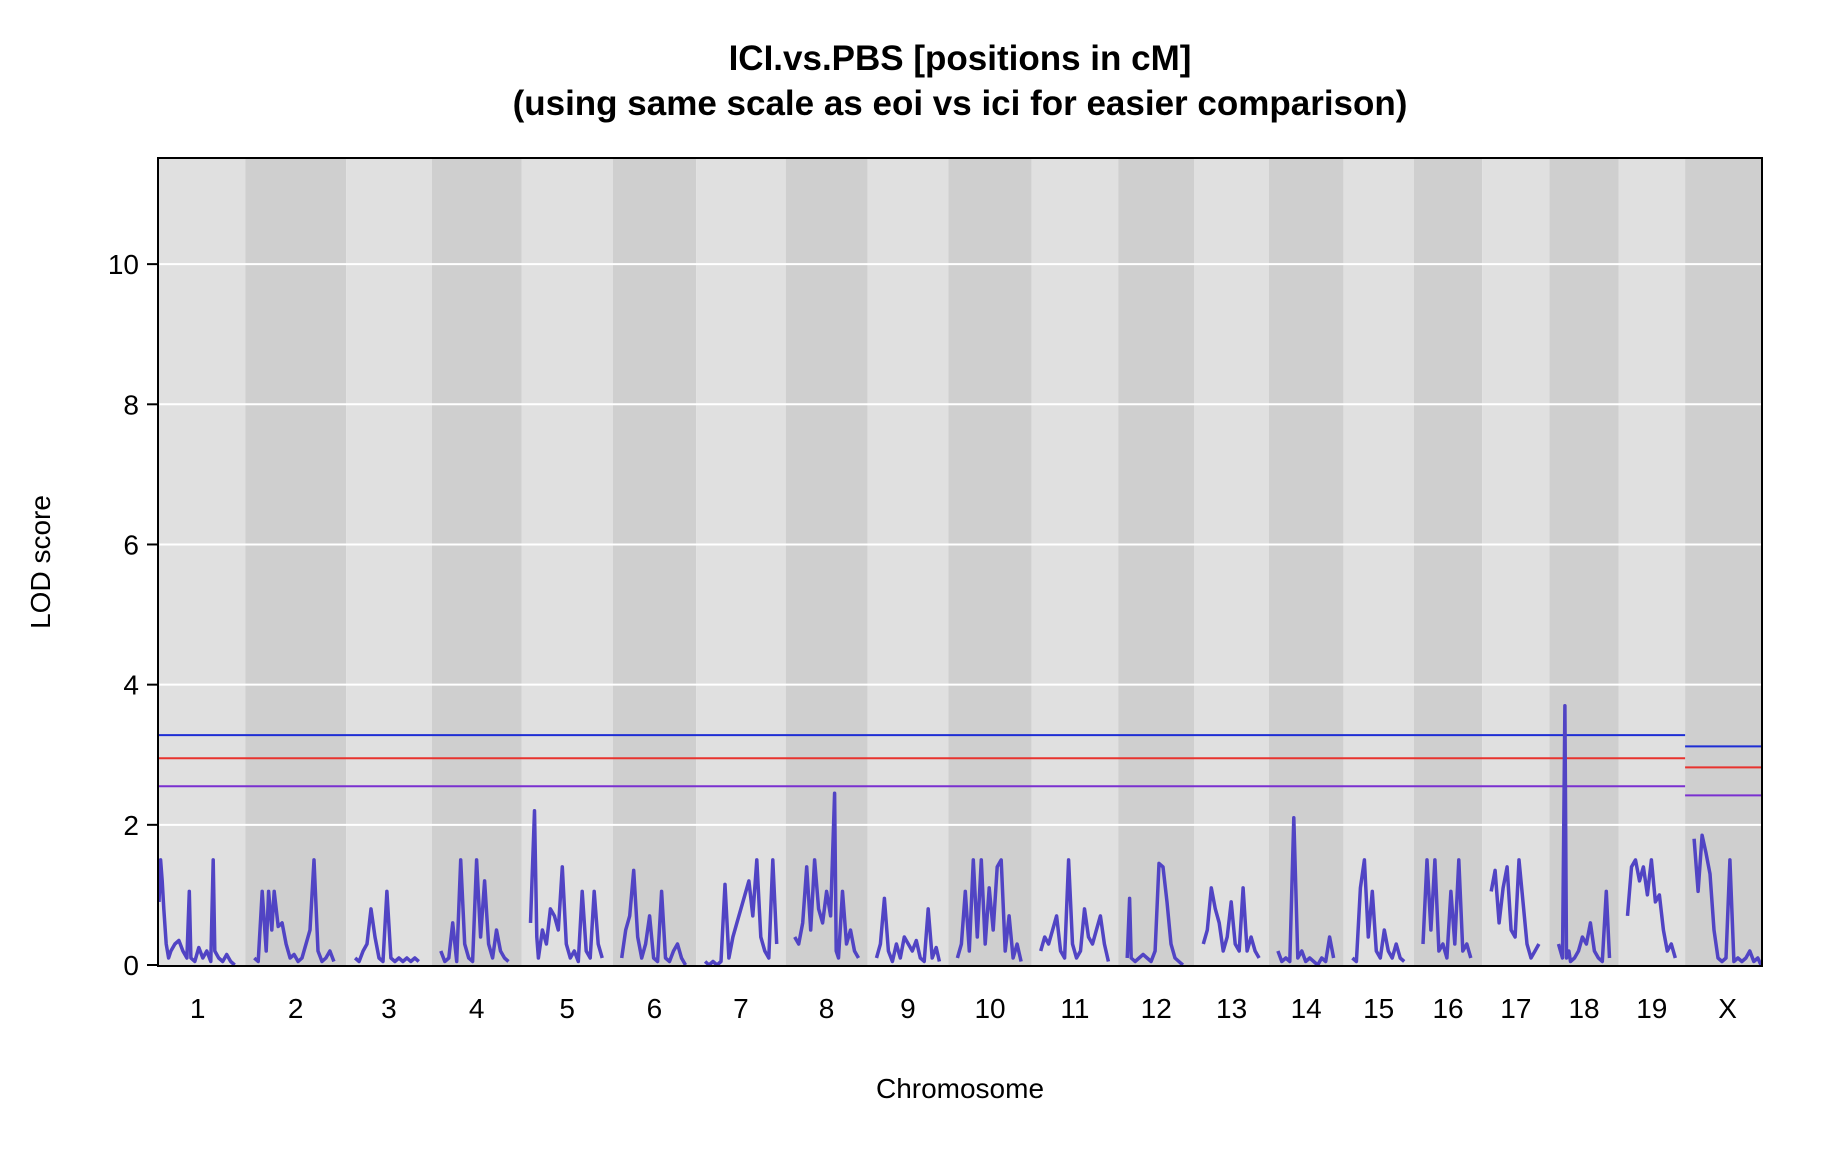 The width and height of the screenshot is (1824, 1157). What do you see at coordinates (1727, 1008) in the screenshot?
I see `x-tick-label-chr-X: X` at bounding box center [1727, 1008].